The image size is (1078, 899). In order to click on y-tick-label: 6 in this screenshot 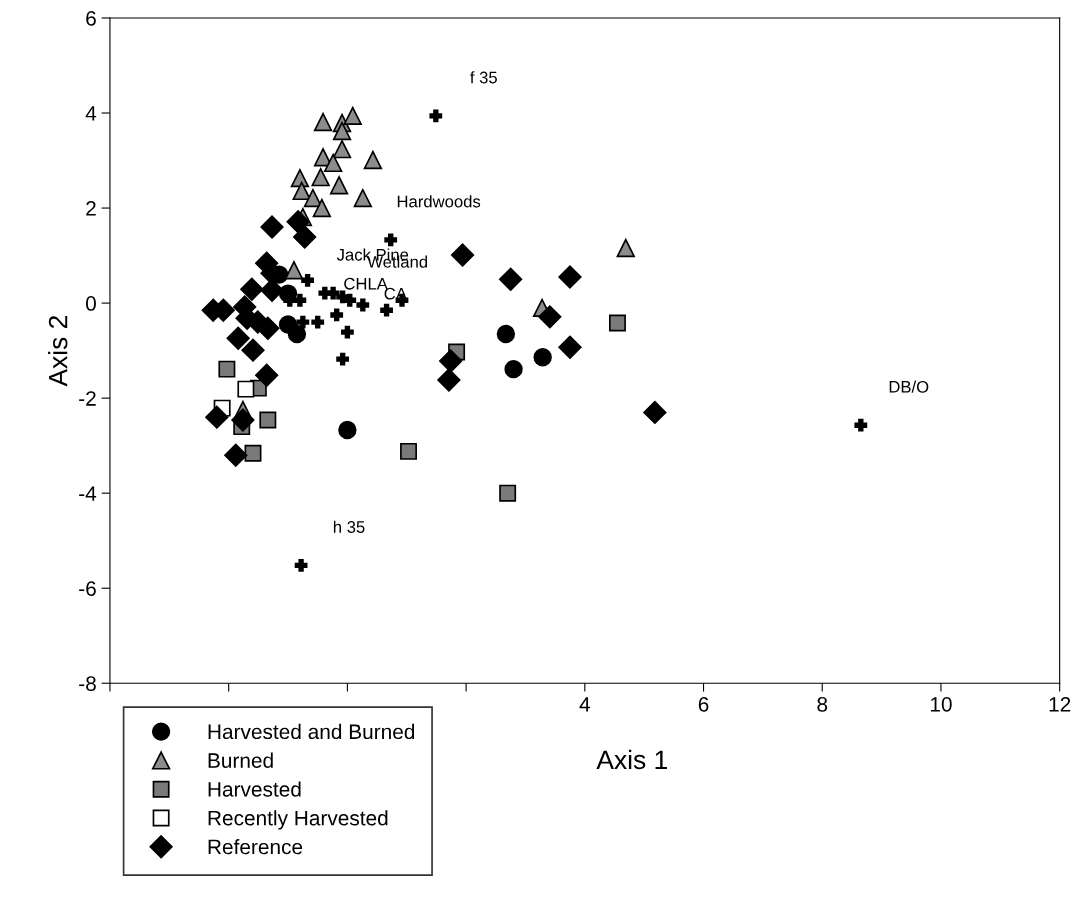, I will do `click(91, 18)`.